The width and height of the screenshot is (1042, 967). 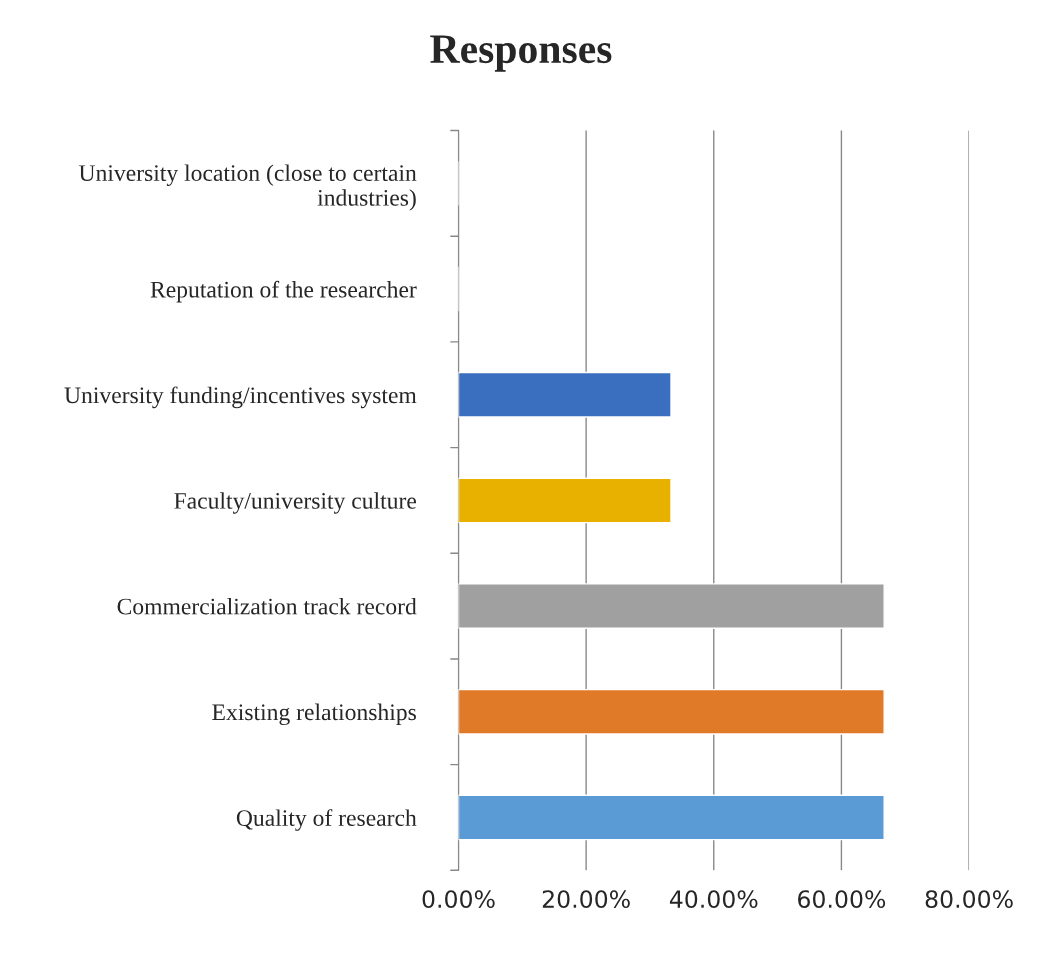 I want to click on y-tick-label: Existing relationships, so click(x=314, y=714).